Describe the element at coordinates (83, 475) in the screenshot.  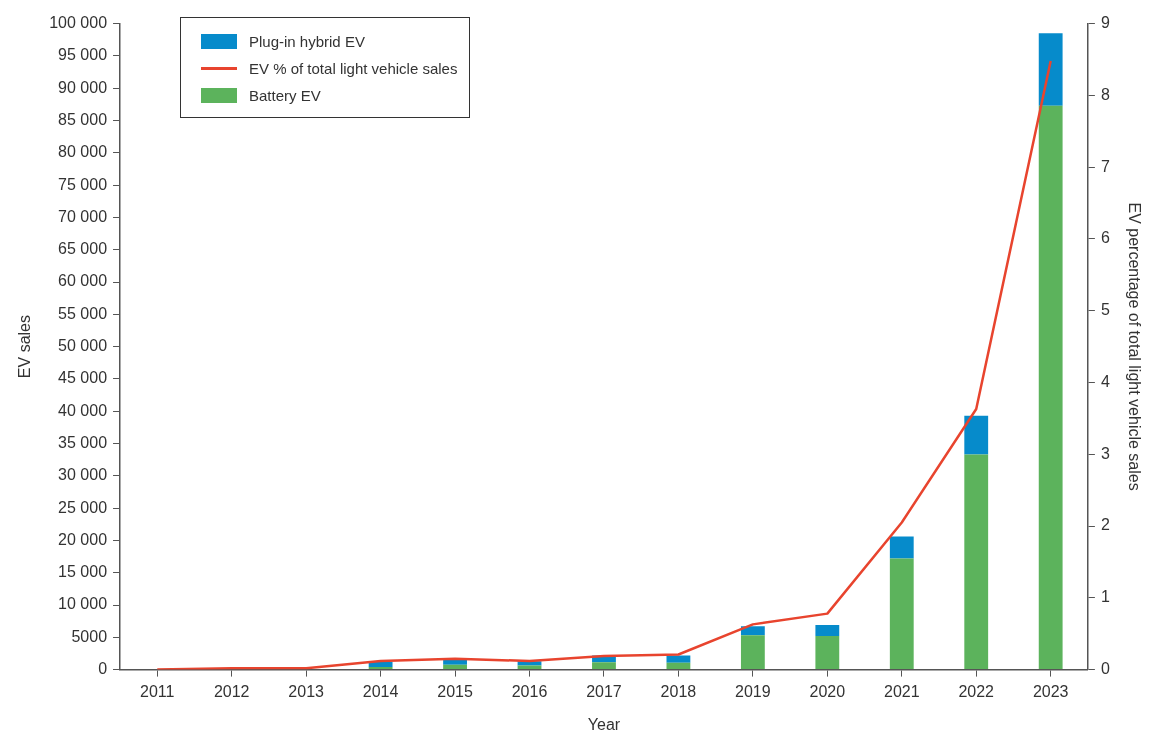
I see `y-tick-label: 30 000` at that location.